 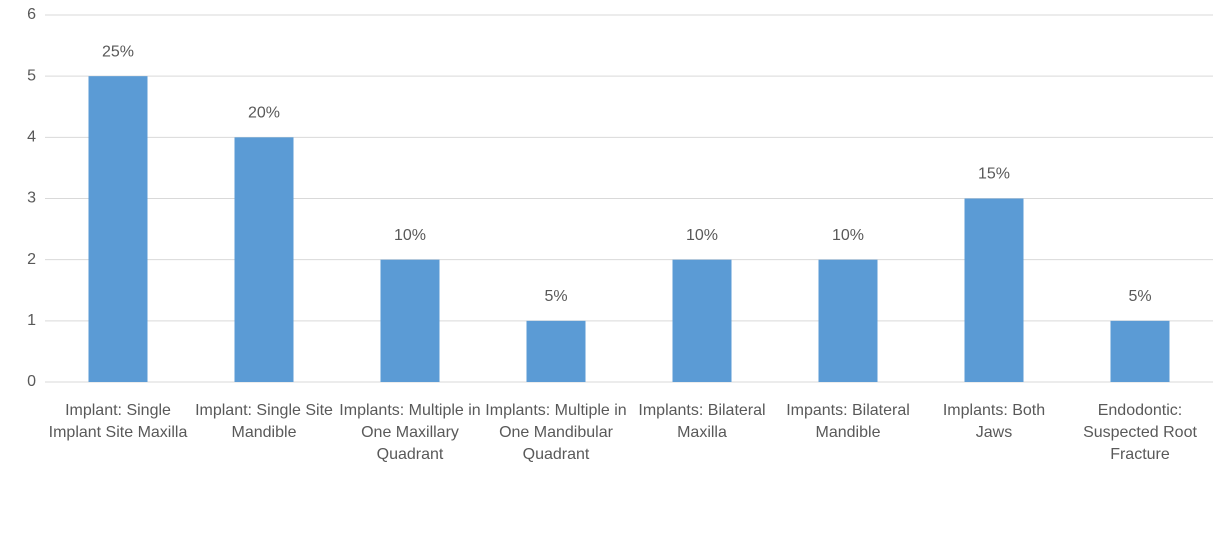 What do you see at coordinates (31, 259) in the screenshot?
I see `y-tick-label: 2` at bounding box center [31, 259].